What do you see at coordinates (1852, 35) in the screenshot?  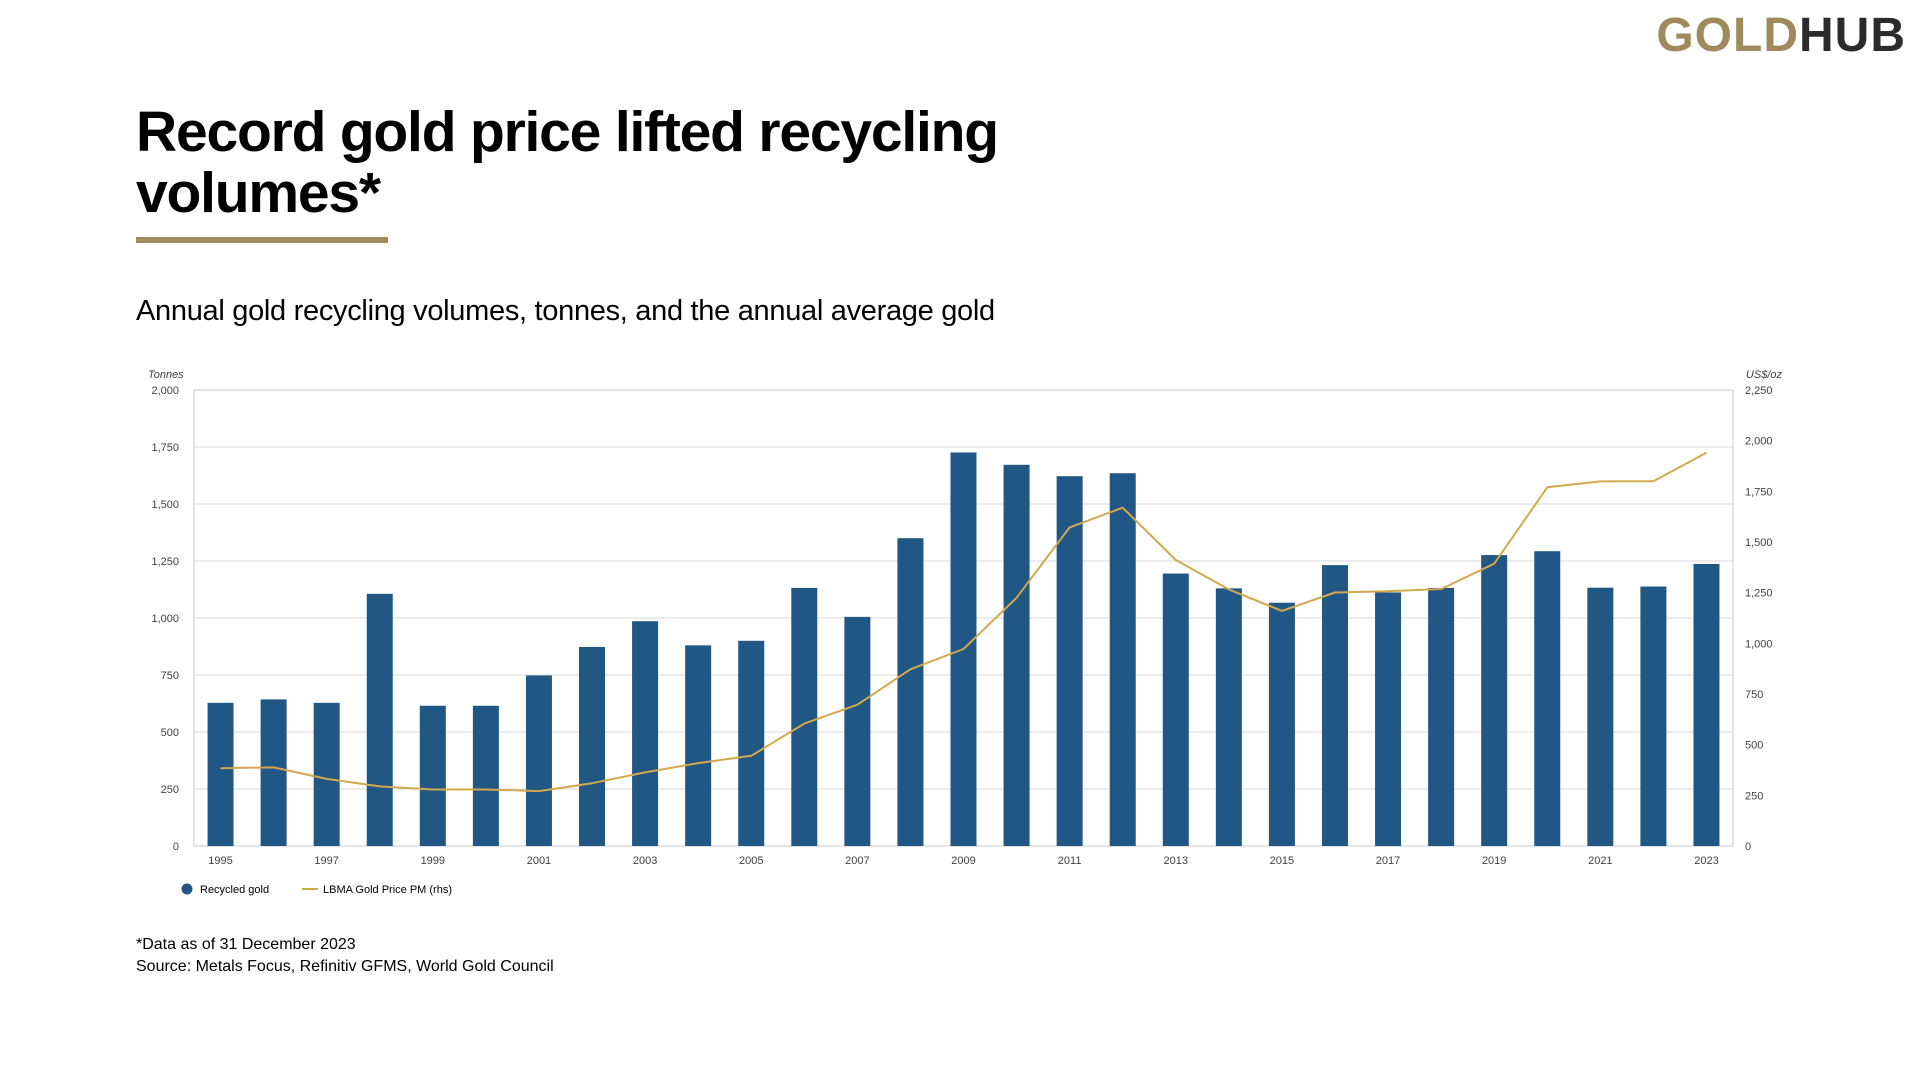 I see `logo-hub-text: HUB` at bounding box center [1852, 35].